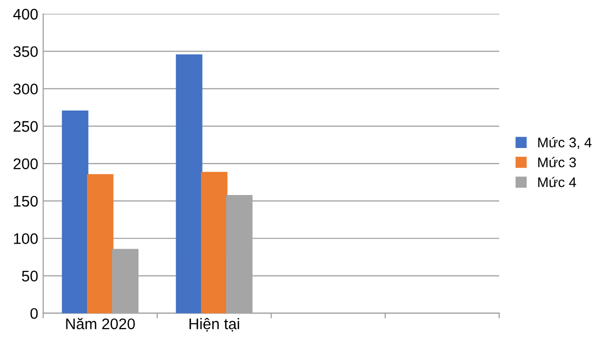  I want to click on y-tick-label: 250, so click(26, 126).